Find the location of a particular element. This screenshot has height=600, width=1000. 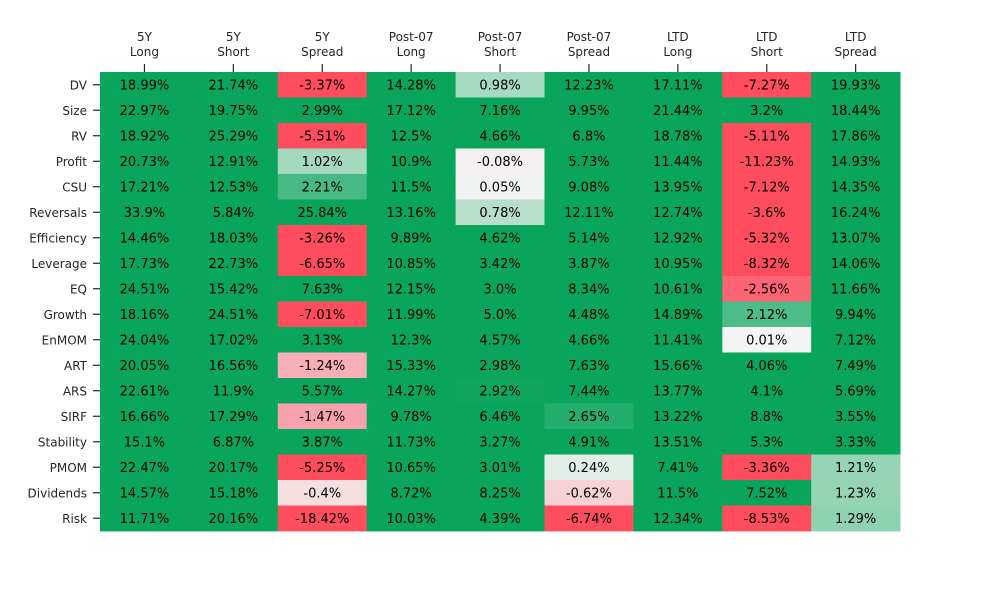

column-header: LTD Spread is located at coordinates (856, 44).